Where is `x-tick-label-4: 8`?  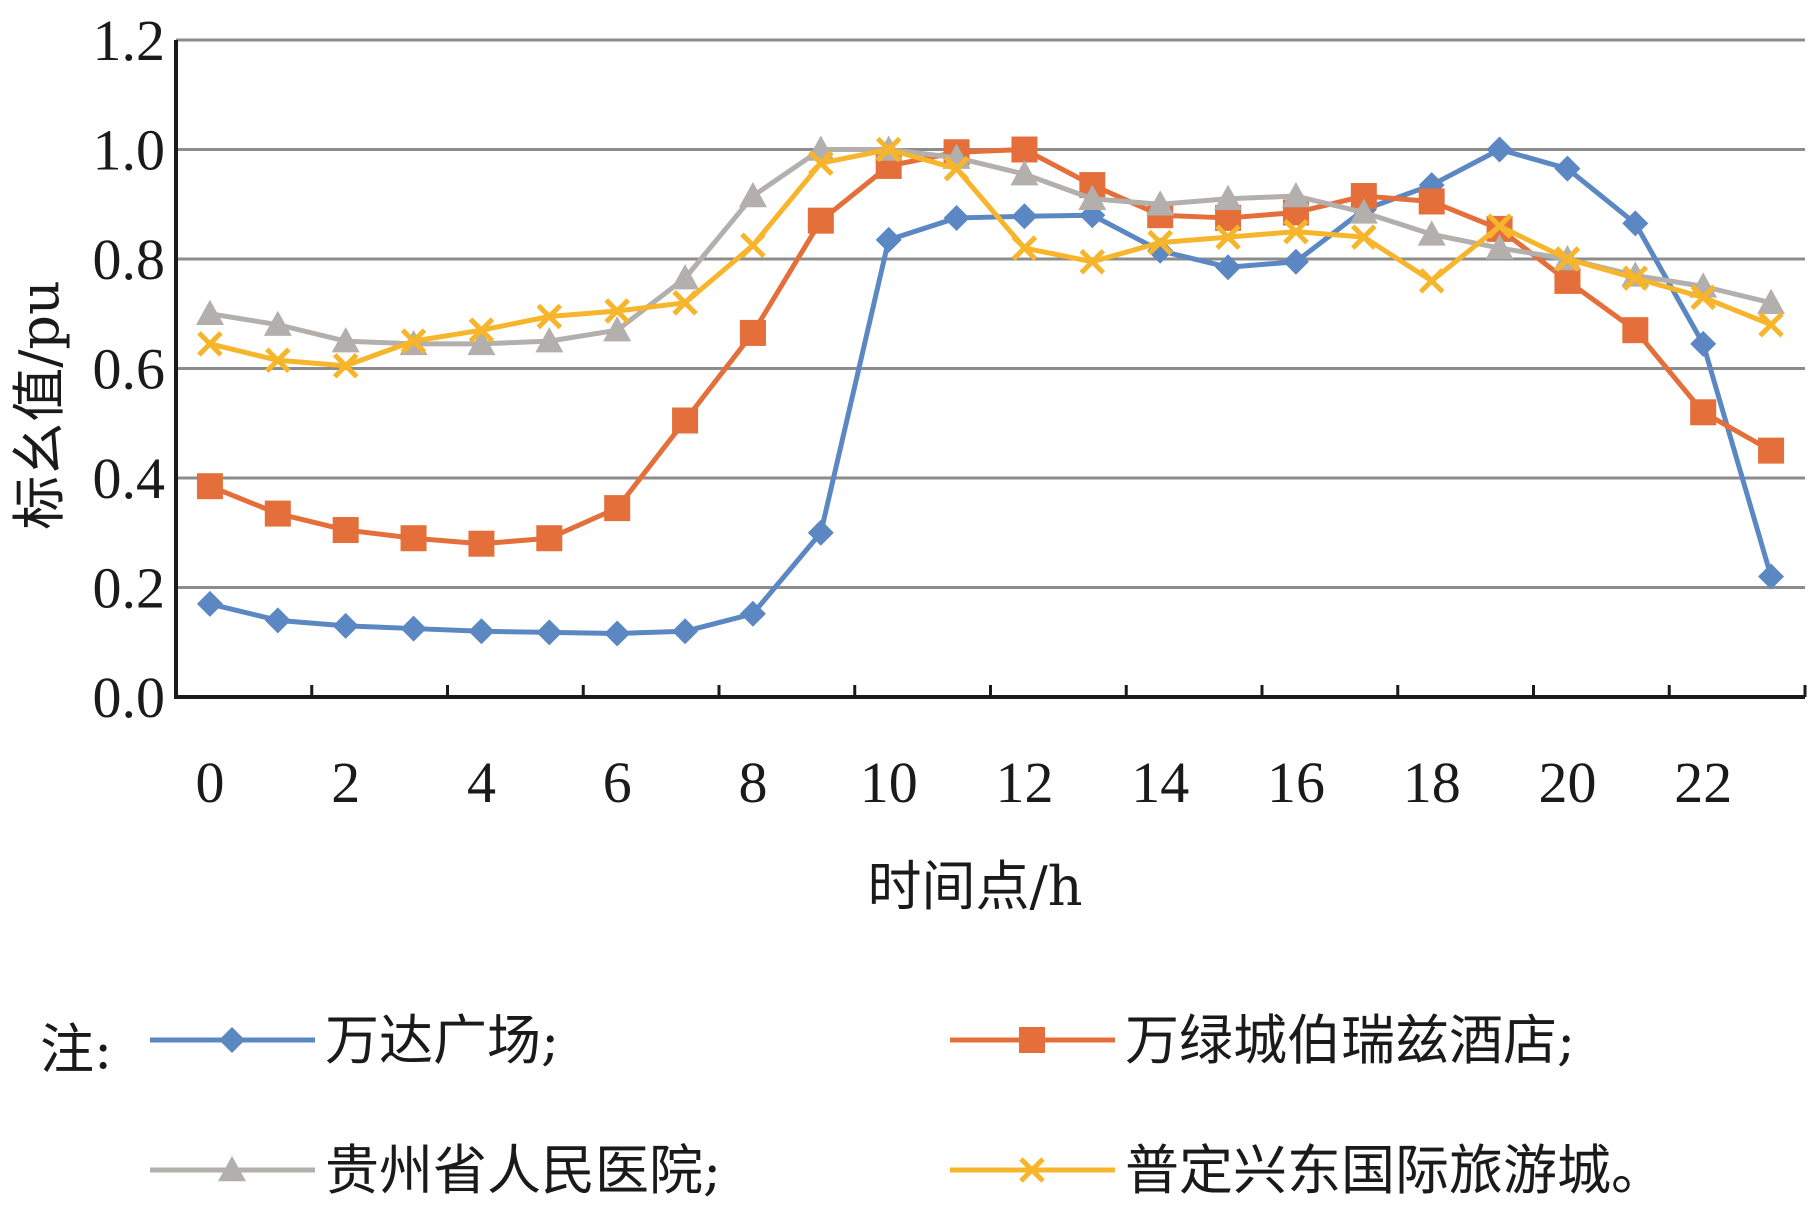
x-tick-label-4: 8 is located at coordinates (752, 782).